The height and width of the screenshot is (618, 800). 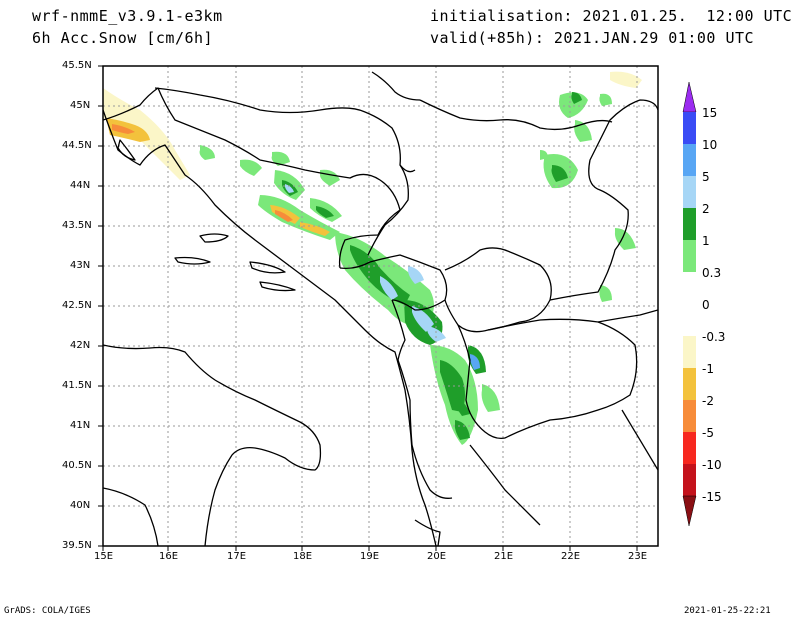 What do you see at coordinates (611, 16) in the screenshot?
I see `init-time-label: initialisation: 2021.01.25. 12:00 UTC` at bounding box center [611, 16].